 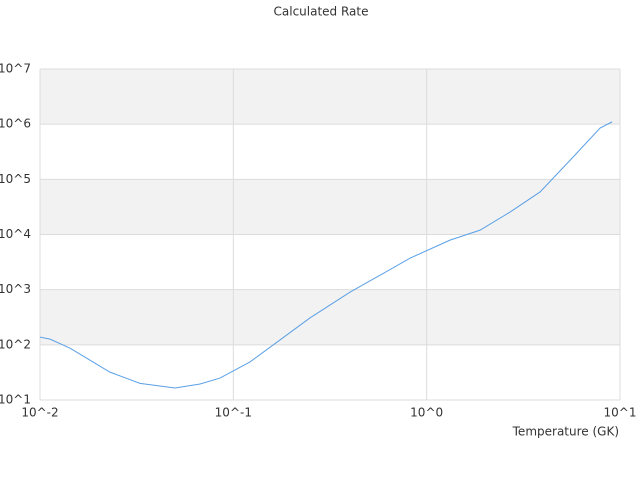 I want to click on x-tick-label: 10^-1, so click(x=233, y=413).